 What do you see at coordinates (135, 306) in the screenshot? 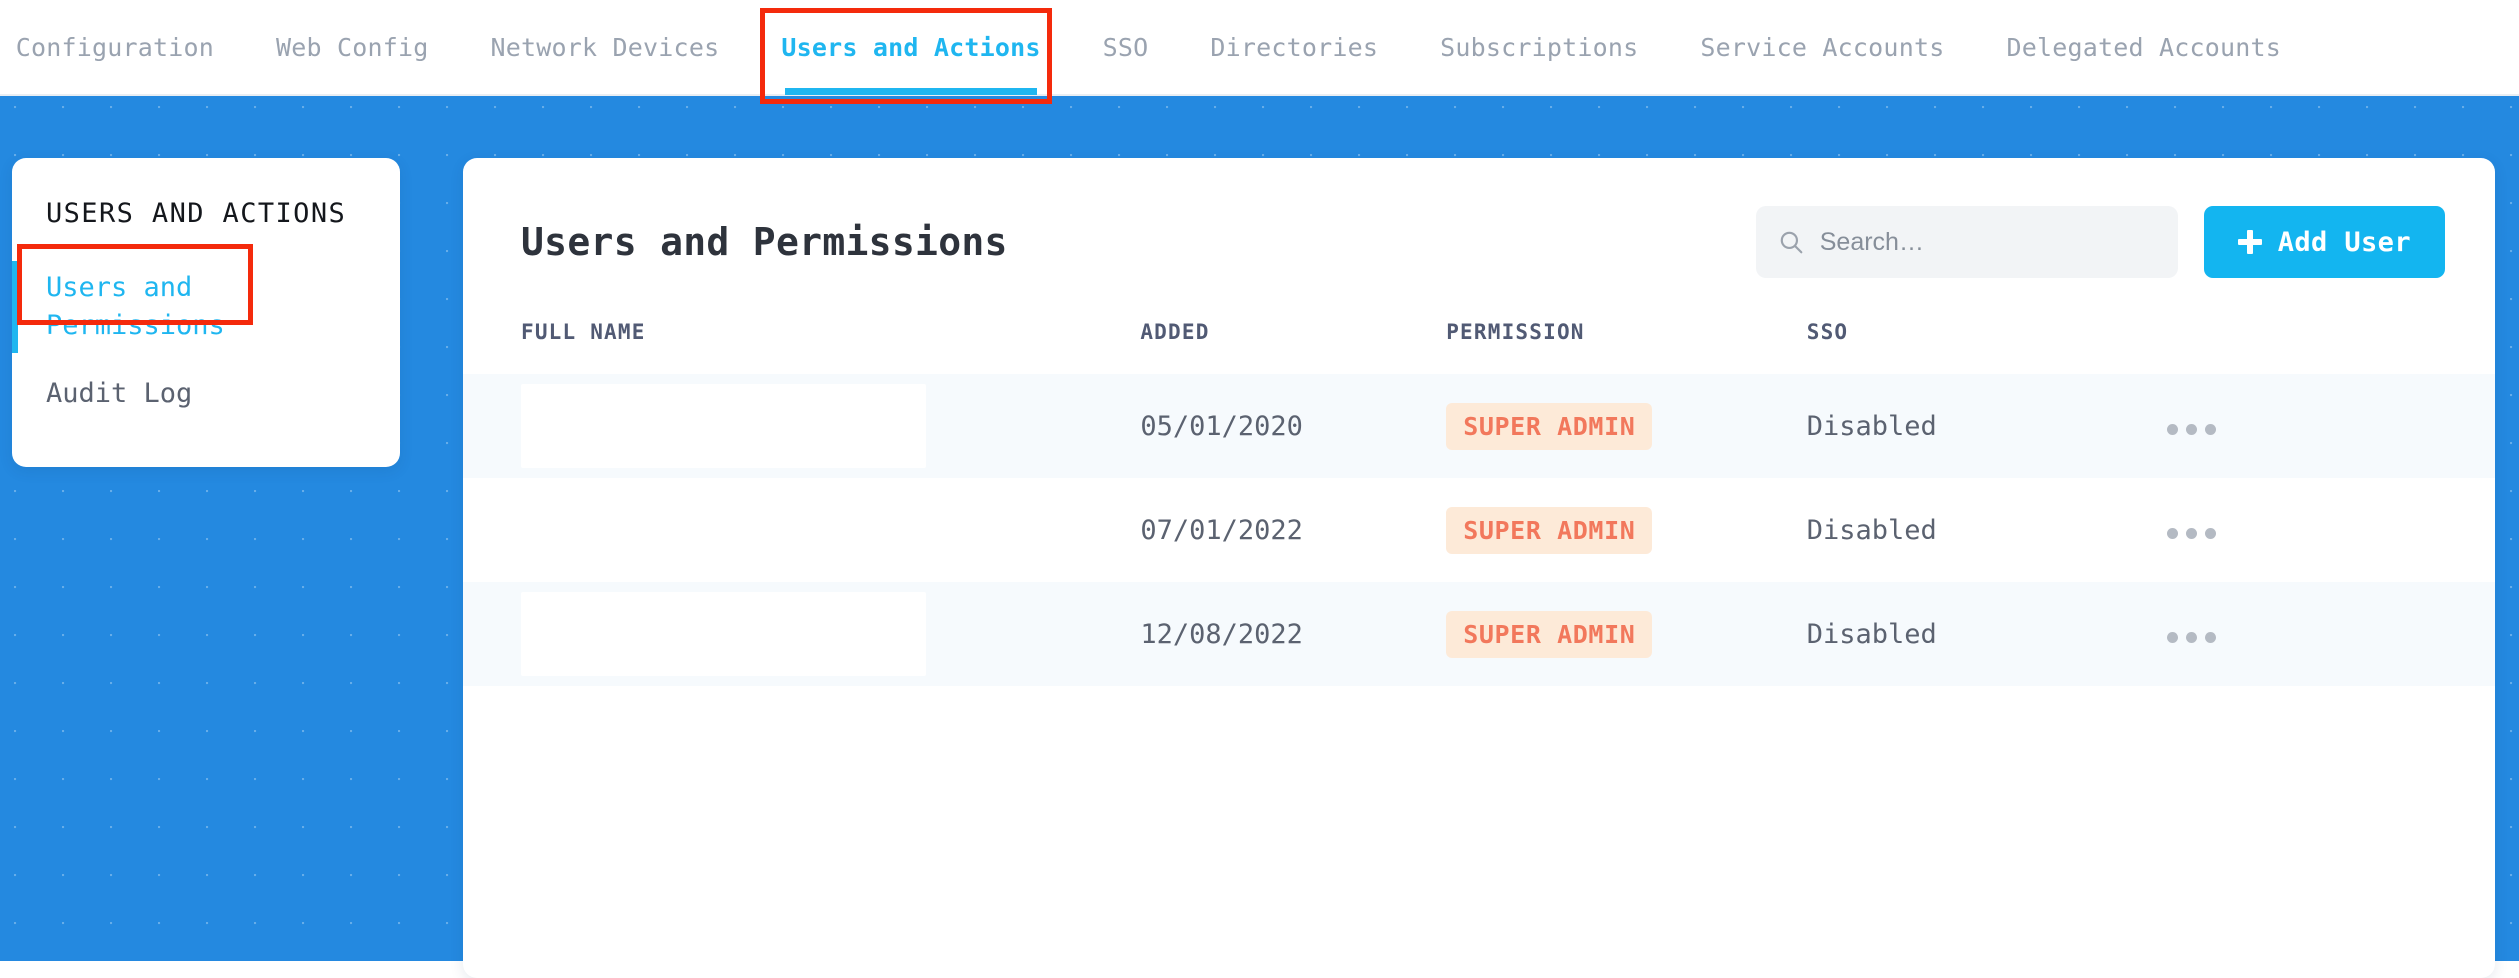
I see `sidebar-item-label: Users and Permissions` at bounding box center [135, 306].